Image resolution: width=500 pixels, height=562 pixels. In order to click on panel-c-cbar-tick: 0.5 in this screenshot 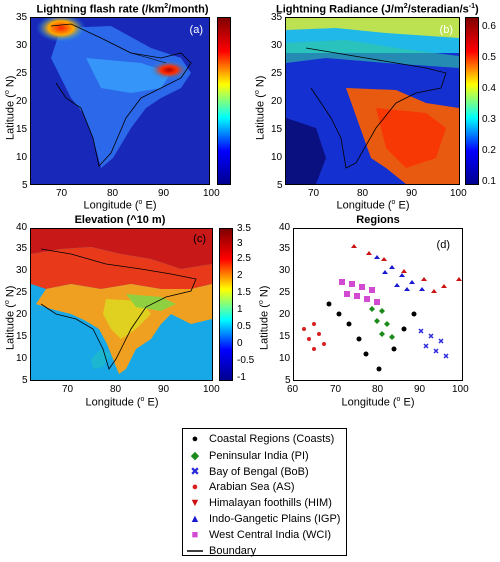, I will do `click(244, 326)`.